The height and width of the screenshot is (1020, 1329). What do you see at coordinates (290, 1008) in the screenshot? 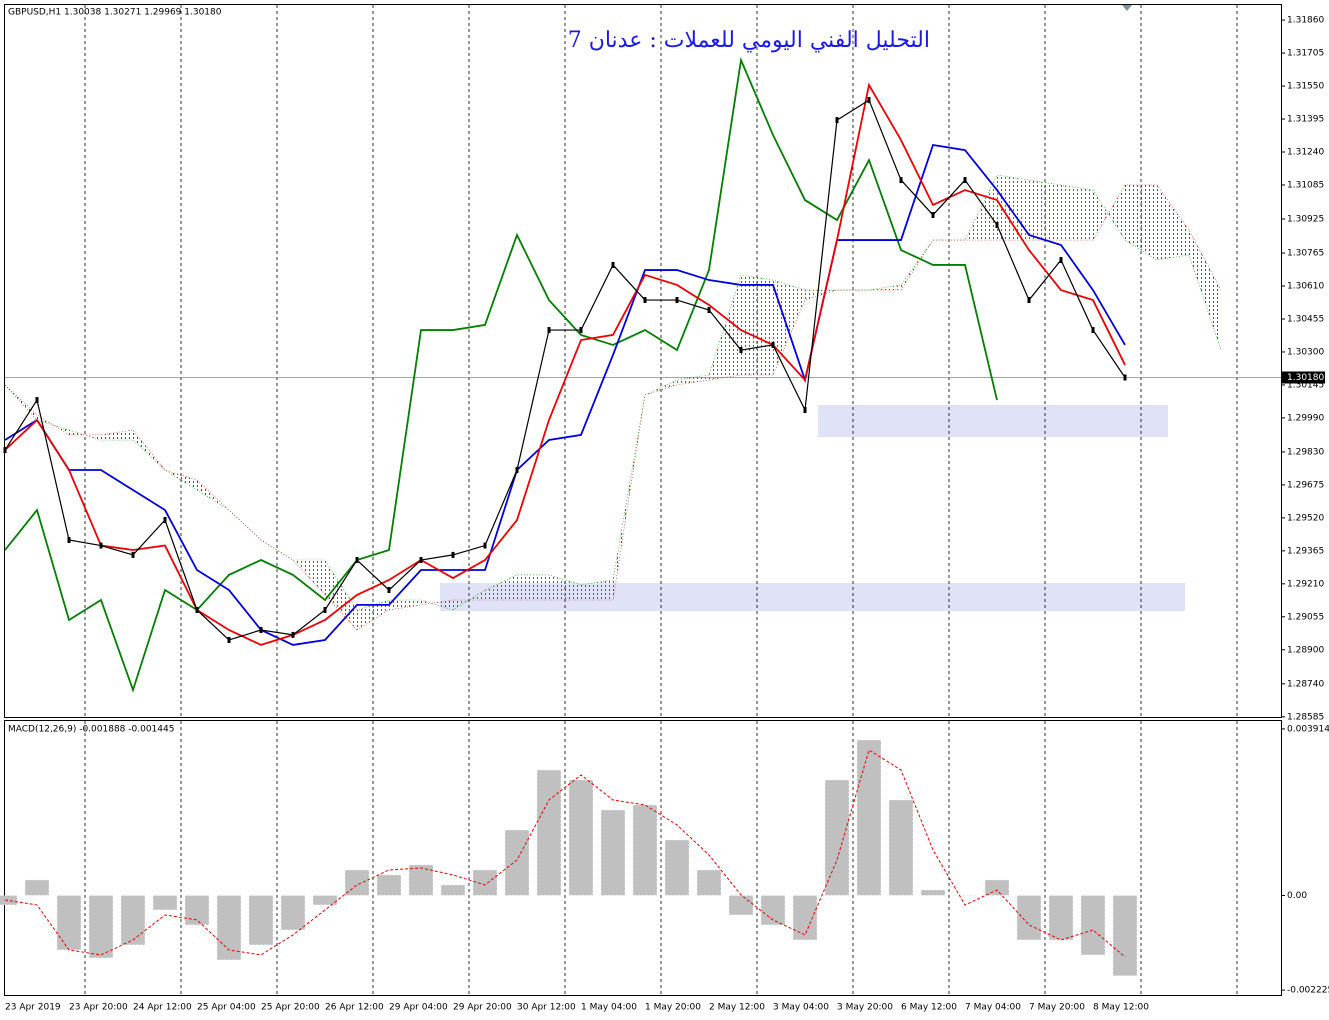
I see `x-tick-label: 25 Apr 20:00` at bounding box center [290, 1008].